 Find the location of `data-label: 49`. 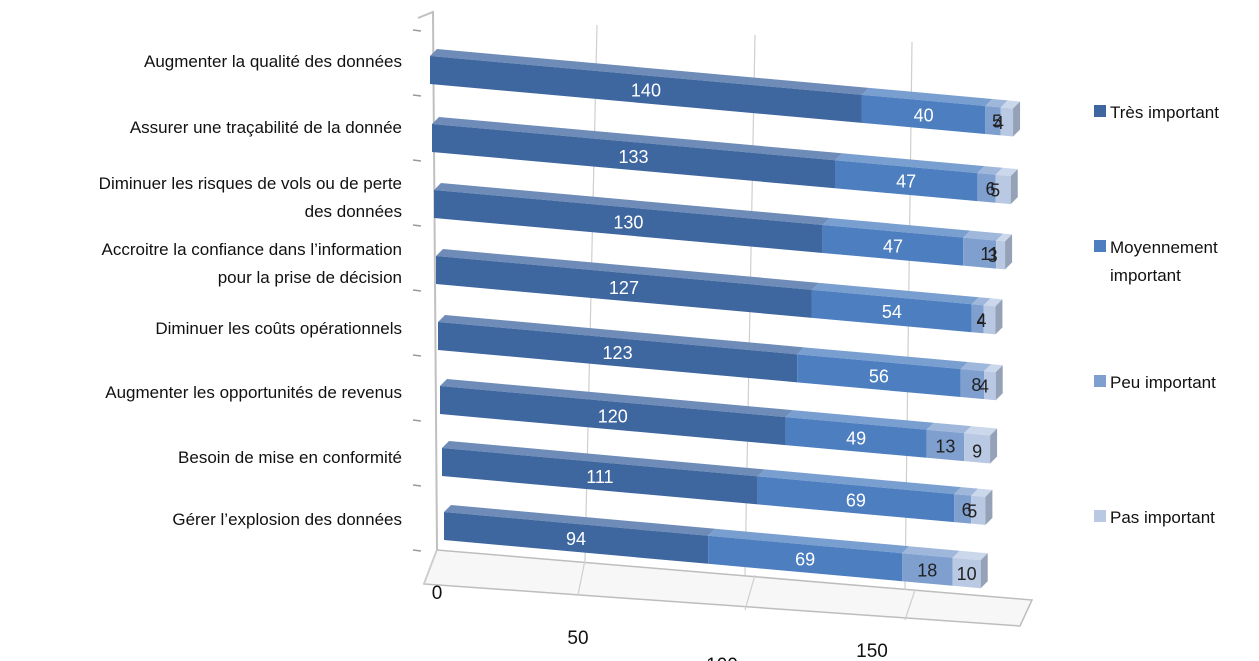

data-label: 49 is located at coordinates (856, 438).